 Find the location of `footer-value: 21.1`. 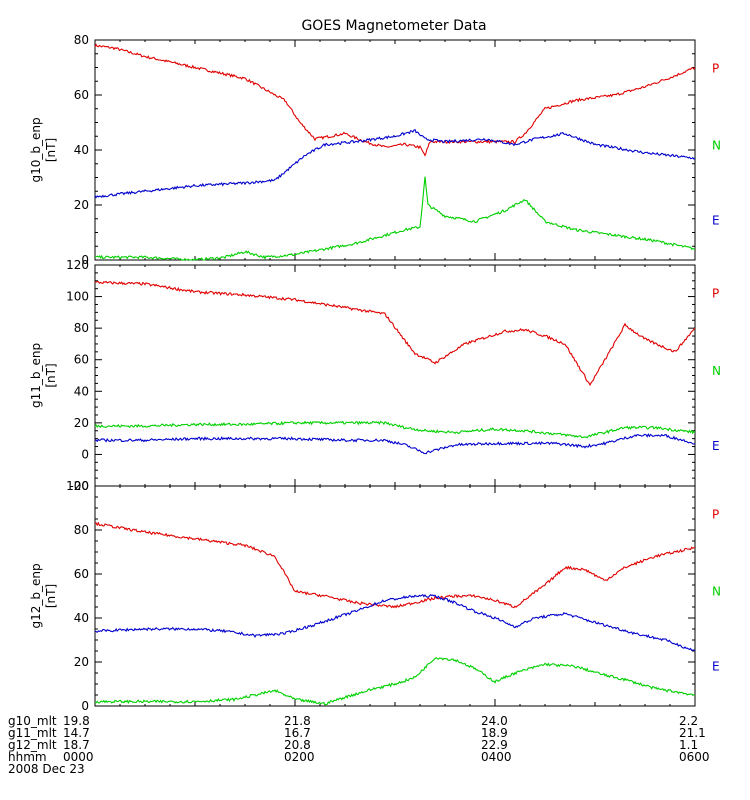

footer-value: 21.1 is located at coordinates (692, 733).